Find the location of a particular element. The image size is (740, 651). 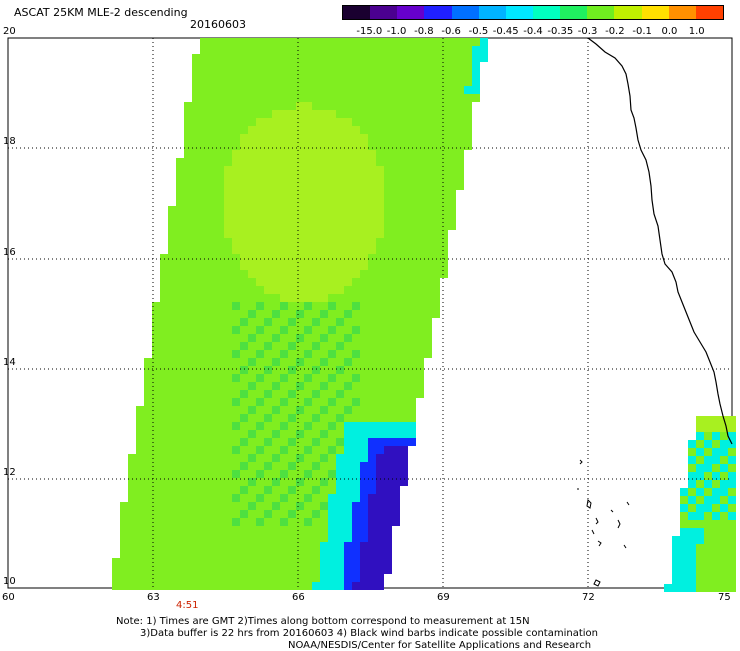

x-tick-label: 63 is located at coordinates (153, 597).